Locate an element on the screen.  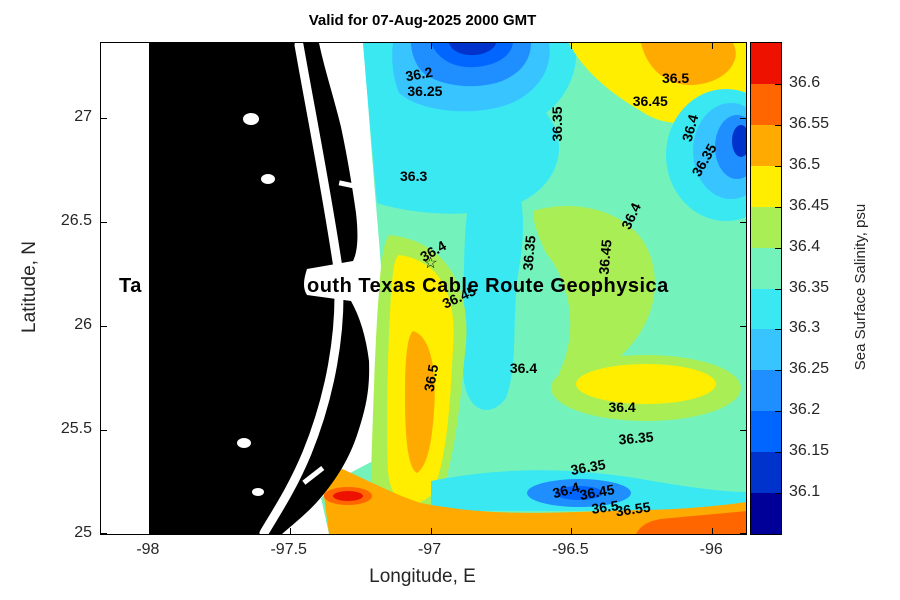
x-axis-label: Longitude, E is located at coordinates (422, 576).